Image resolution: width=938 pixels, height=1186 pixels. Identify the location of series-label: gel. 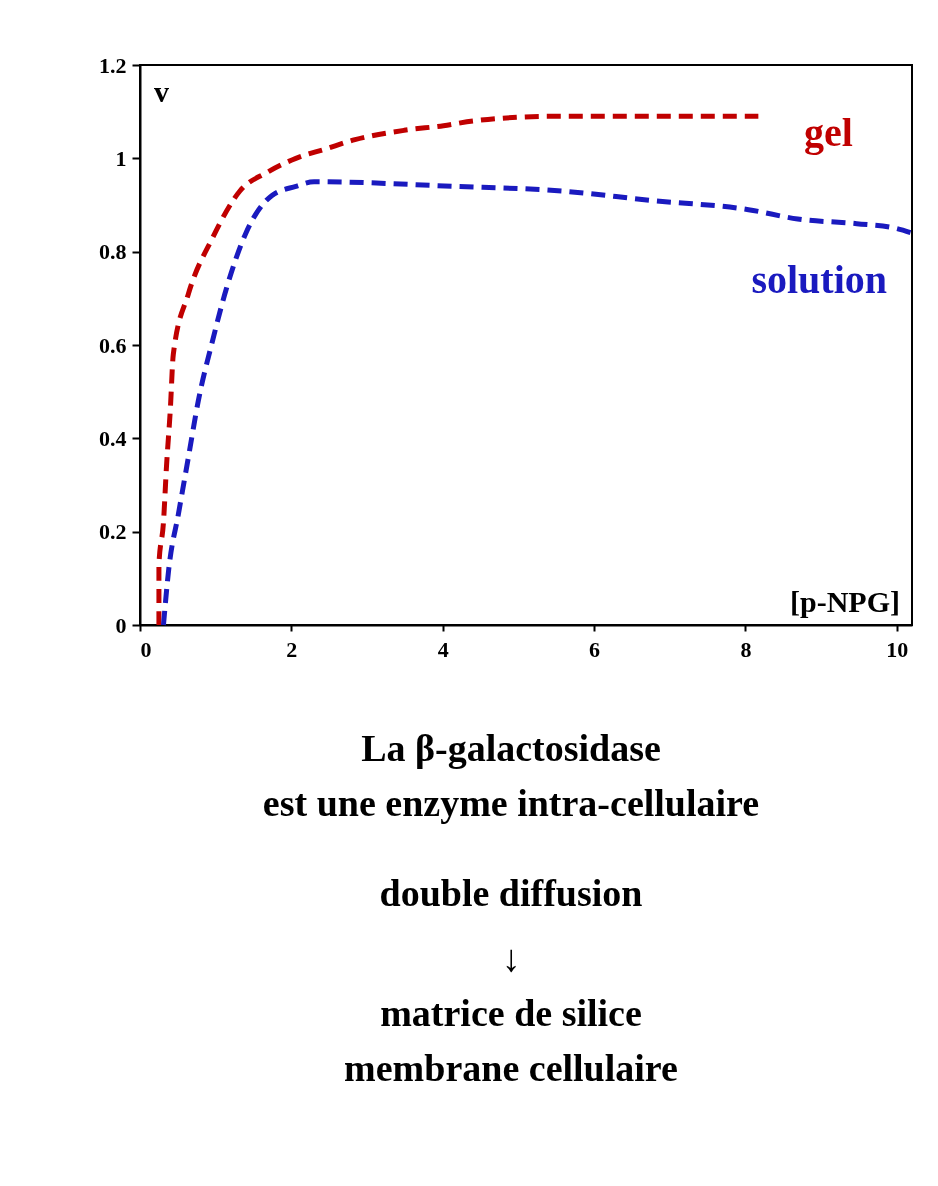
(828, 133).